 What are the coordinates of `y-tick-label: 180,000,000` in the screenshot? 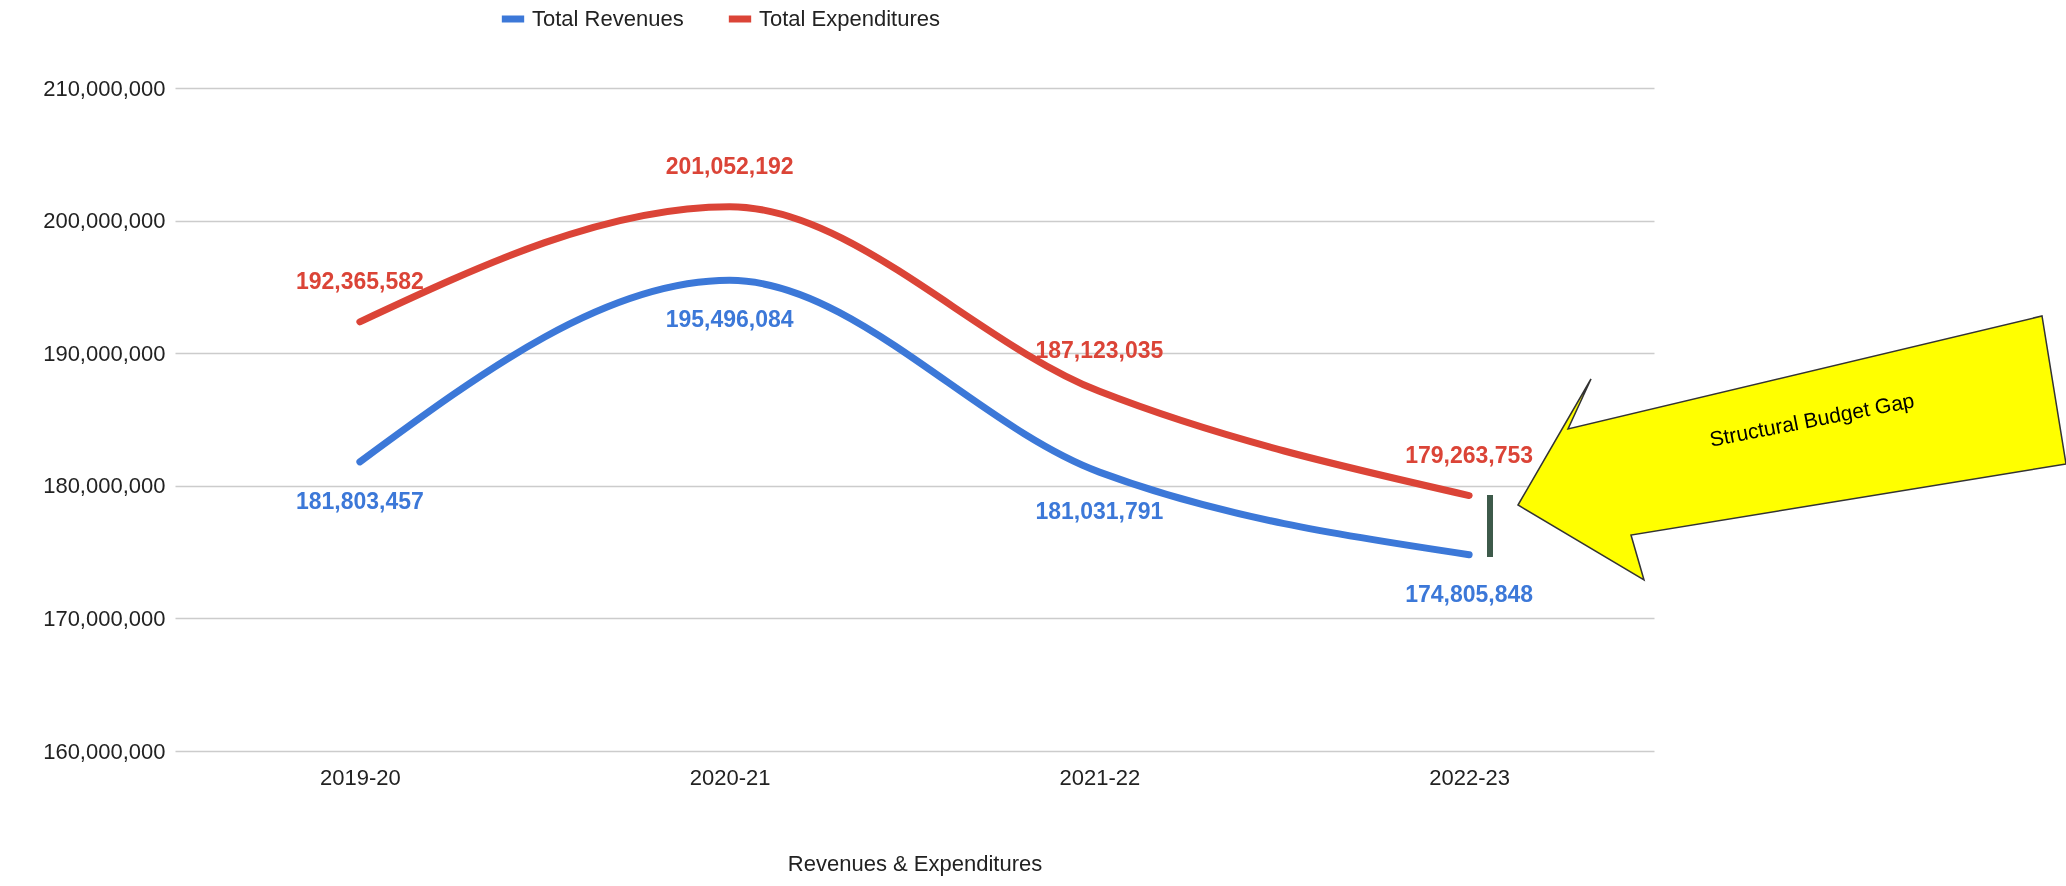 It's located at (104, 486).